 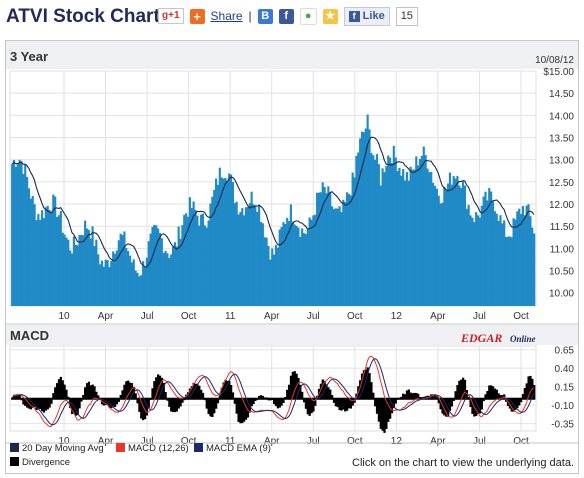 What do you see at coordinates (558, 72) in the screenshot?
I see `price-y-tick: $15.00` at bounding box center [558, 72].